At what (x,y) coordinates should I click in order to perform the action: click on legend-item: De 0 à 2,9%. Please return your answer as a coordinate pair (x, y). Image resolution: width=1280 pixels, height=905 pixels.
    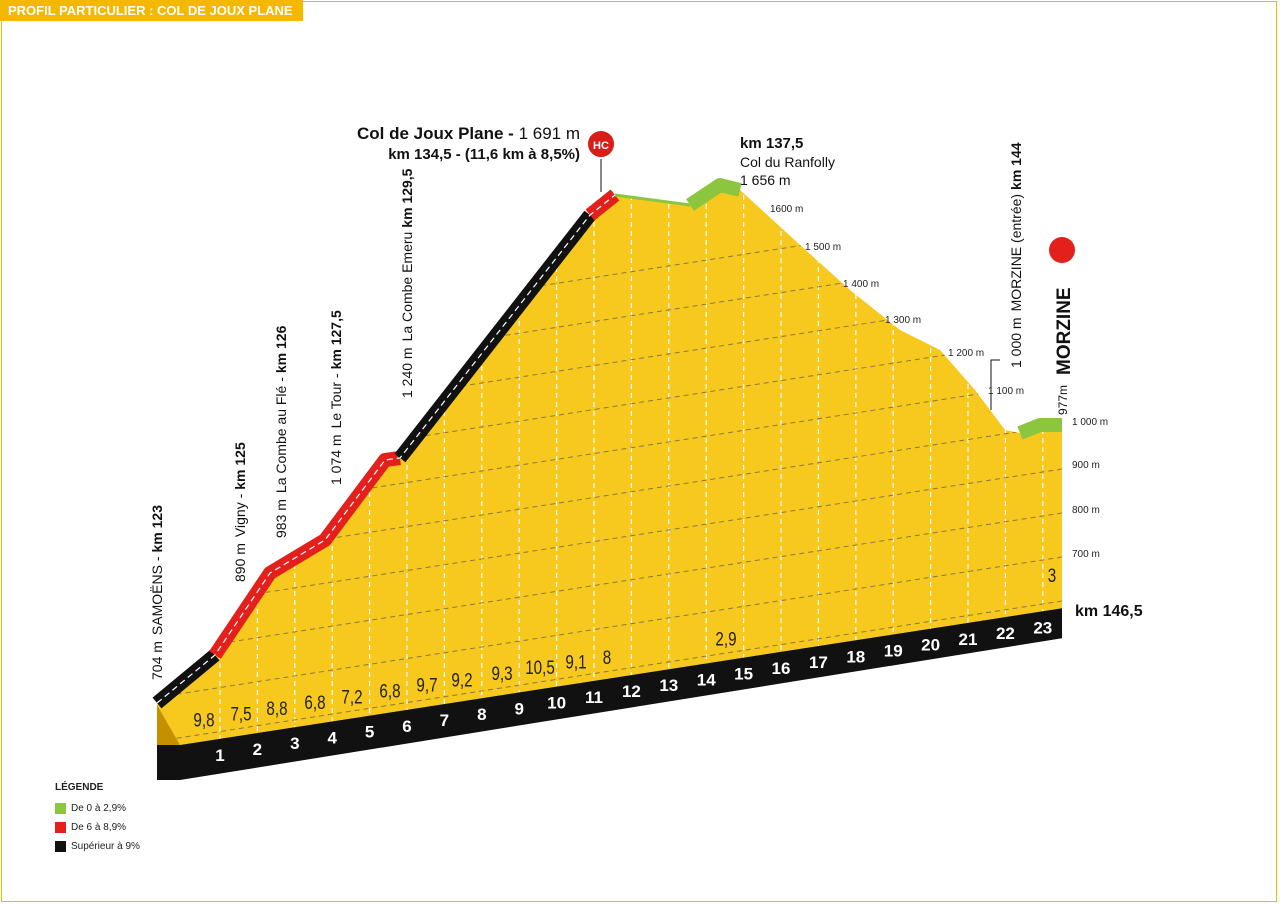
    Looking at the image, I should click on (90, 808).